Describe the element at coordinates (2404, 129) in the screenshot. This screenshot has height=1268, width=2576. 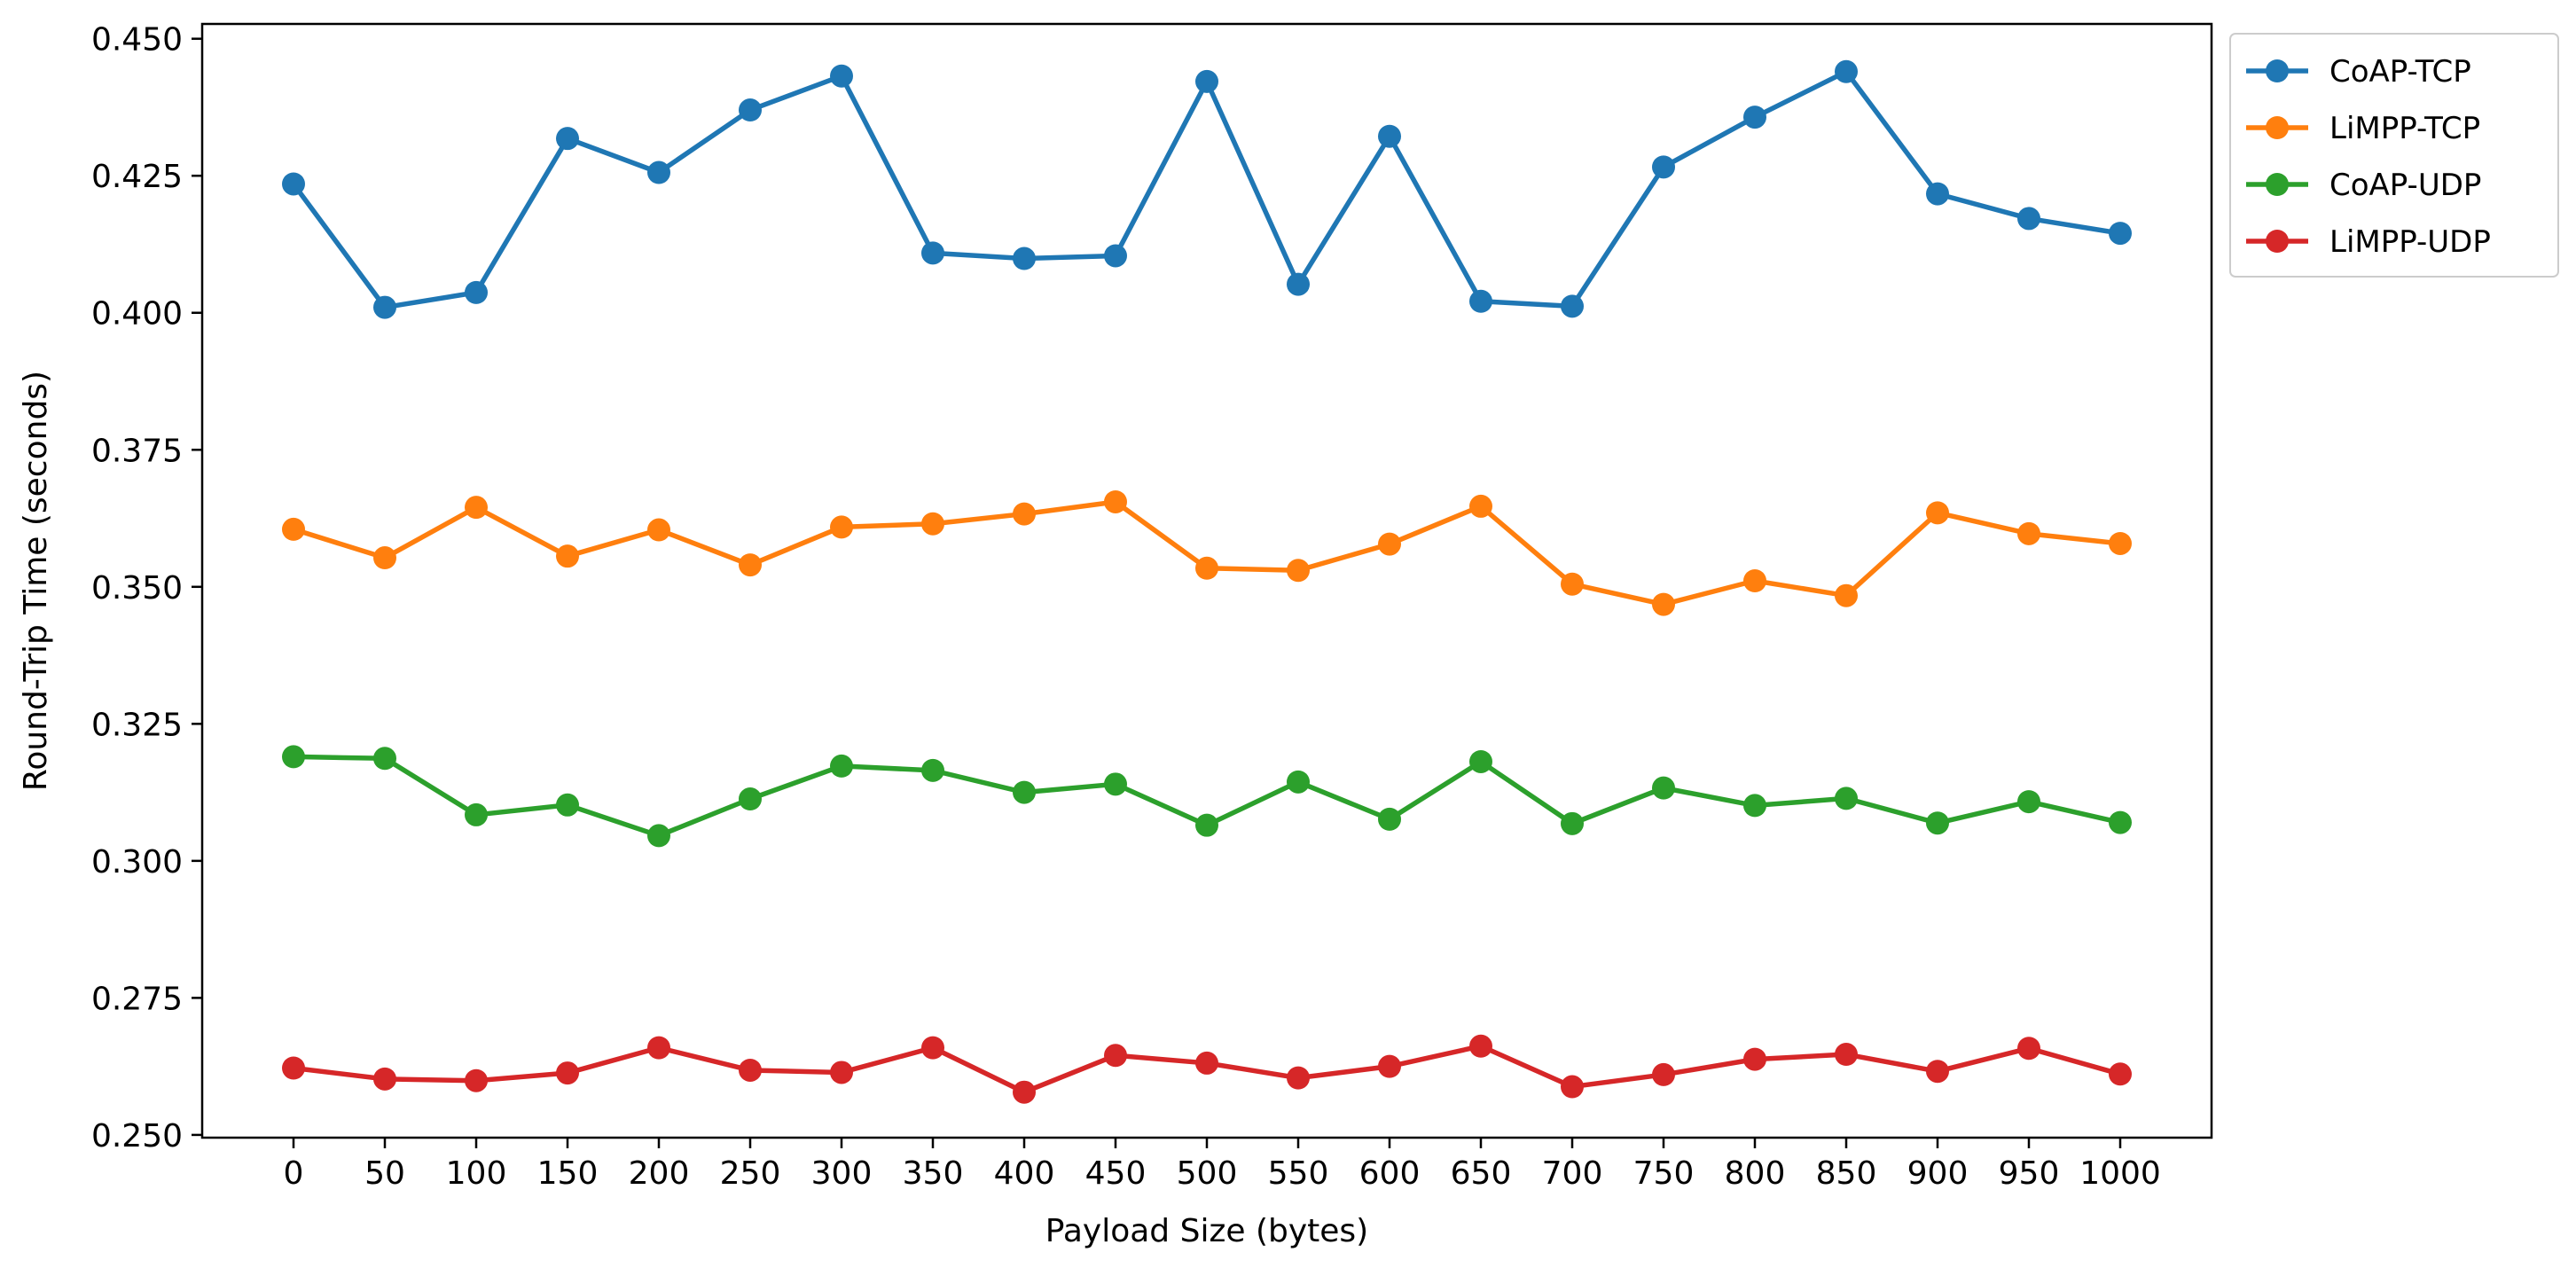
I see `legend-label: LiMPP-TCP` at that location.